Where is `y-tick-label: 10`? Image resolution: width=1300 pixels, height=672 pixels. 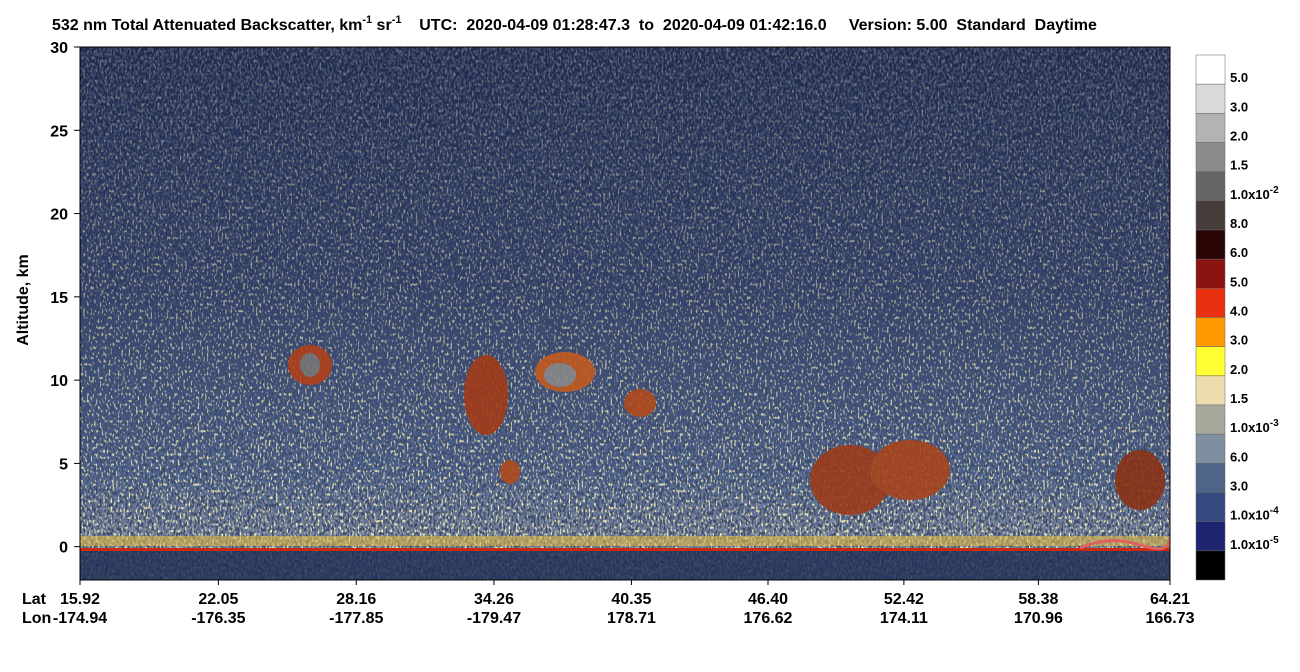
y-tick-label: 10 is located at coordinates (59, 381).